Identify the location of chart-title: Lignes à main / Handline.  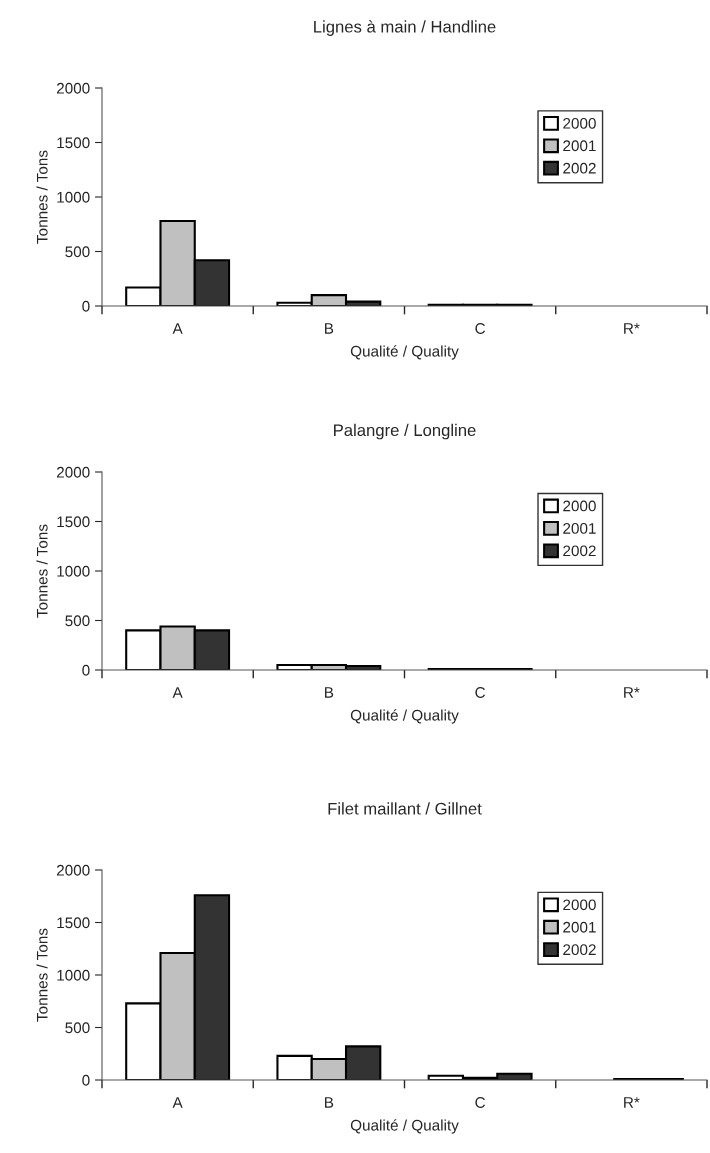
(405, 28).